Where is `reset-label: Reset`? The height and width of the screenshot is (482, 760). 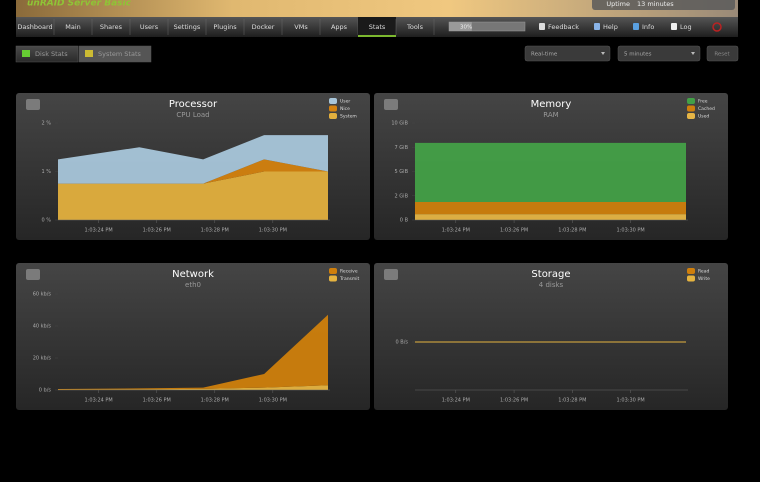 reset-label: Reset is located at coordinates (722, 55).